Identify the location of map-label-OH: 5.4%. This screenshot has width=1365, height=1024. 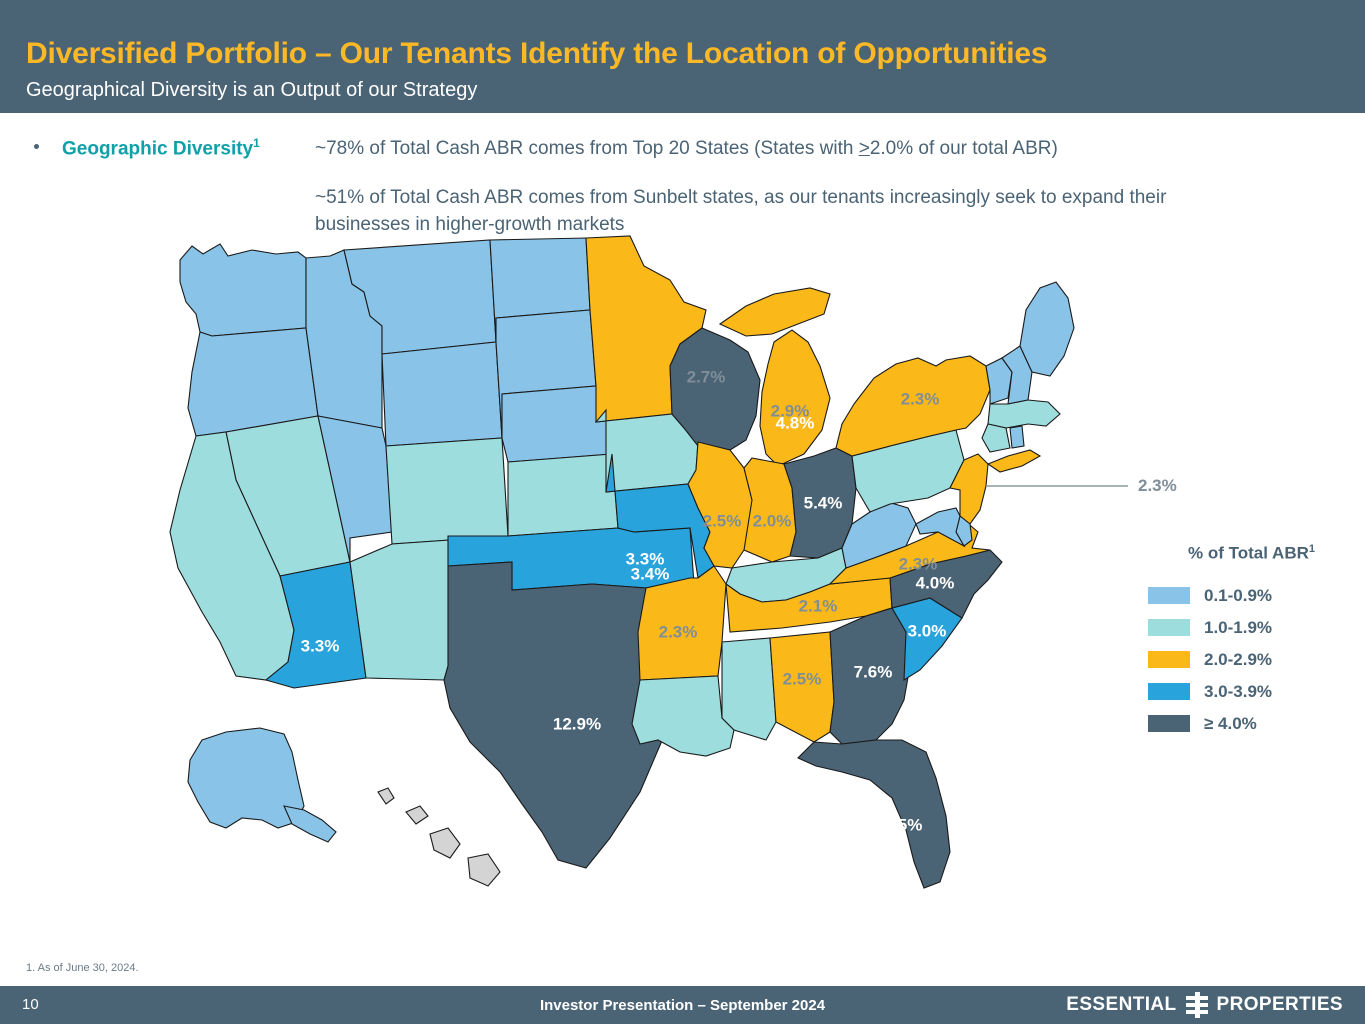
(823, 502).